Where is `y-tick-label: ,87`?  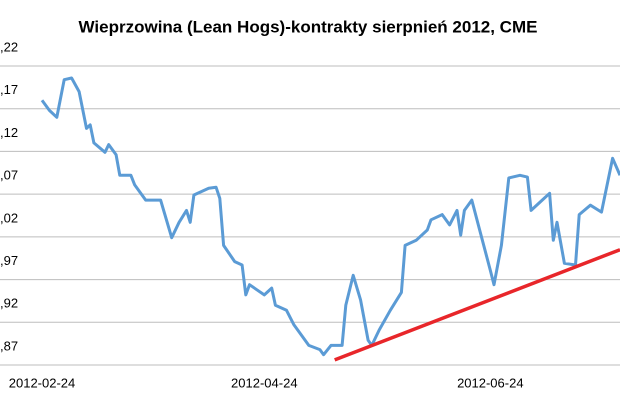 y-tick-label: ,87 is located at coordinates (9, 345).